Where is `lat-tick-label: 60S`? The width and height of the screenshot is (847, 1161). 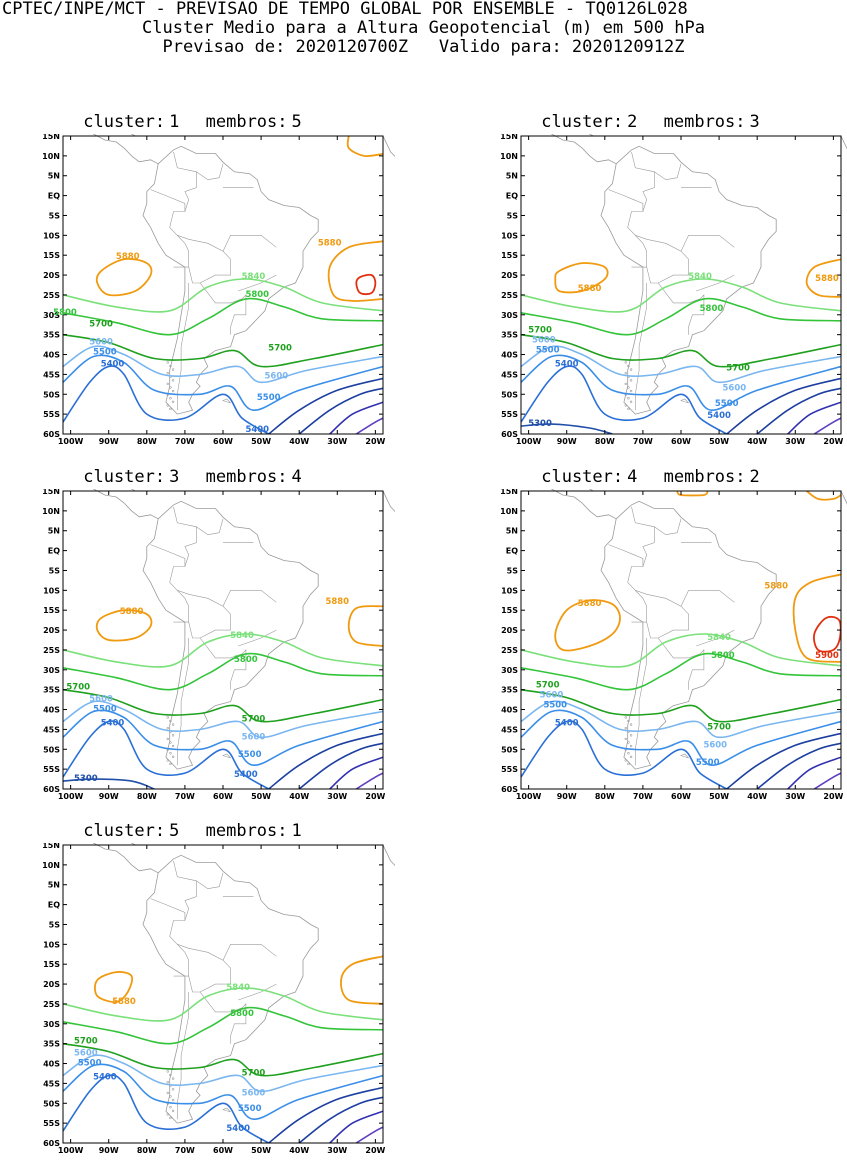
lat-tick-label: 60S is located at coordinates (509, 434).